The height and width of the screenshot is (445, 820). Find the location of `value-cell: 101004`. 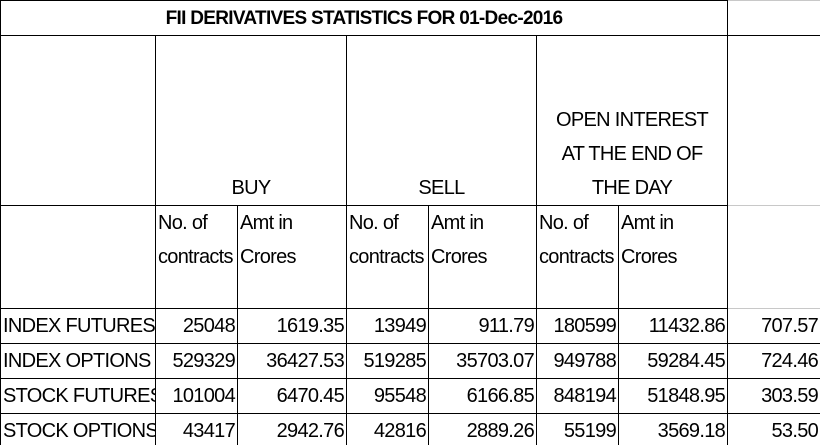

value-cell: 101004 is located at coordinates (196, 396).